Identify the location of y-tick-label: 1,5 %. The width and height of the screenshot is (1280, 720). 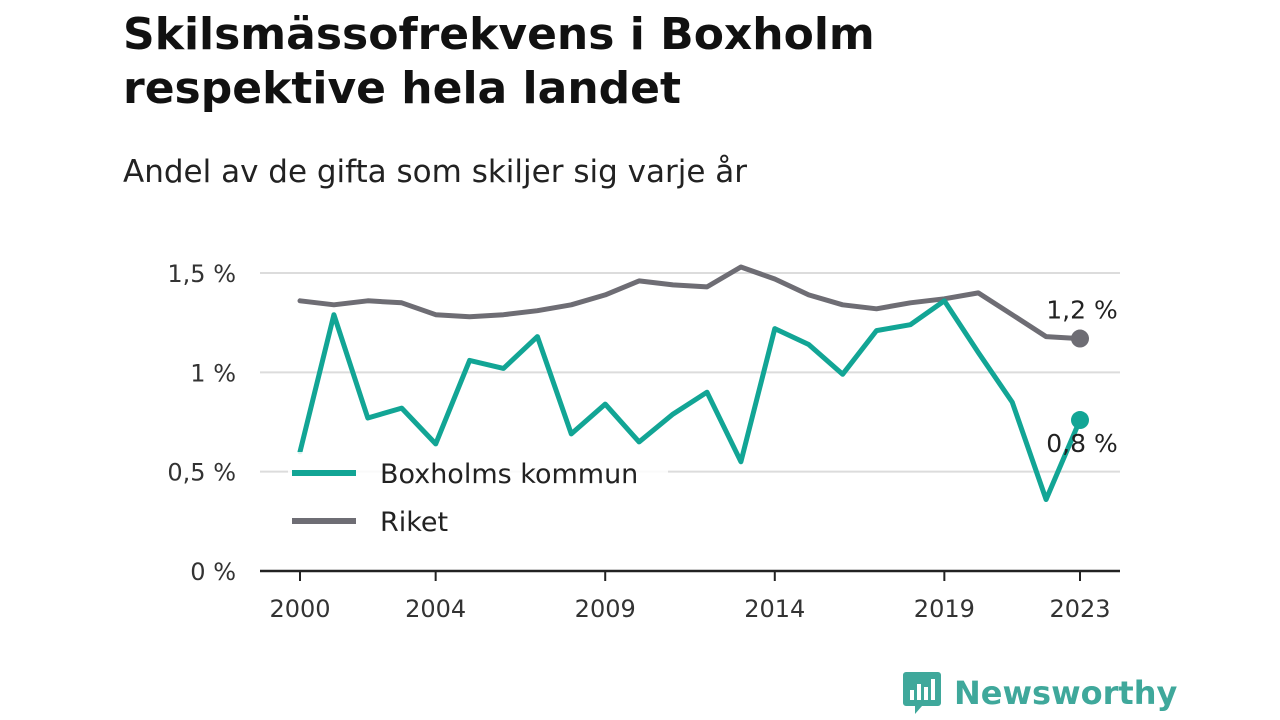
(201, 274).